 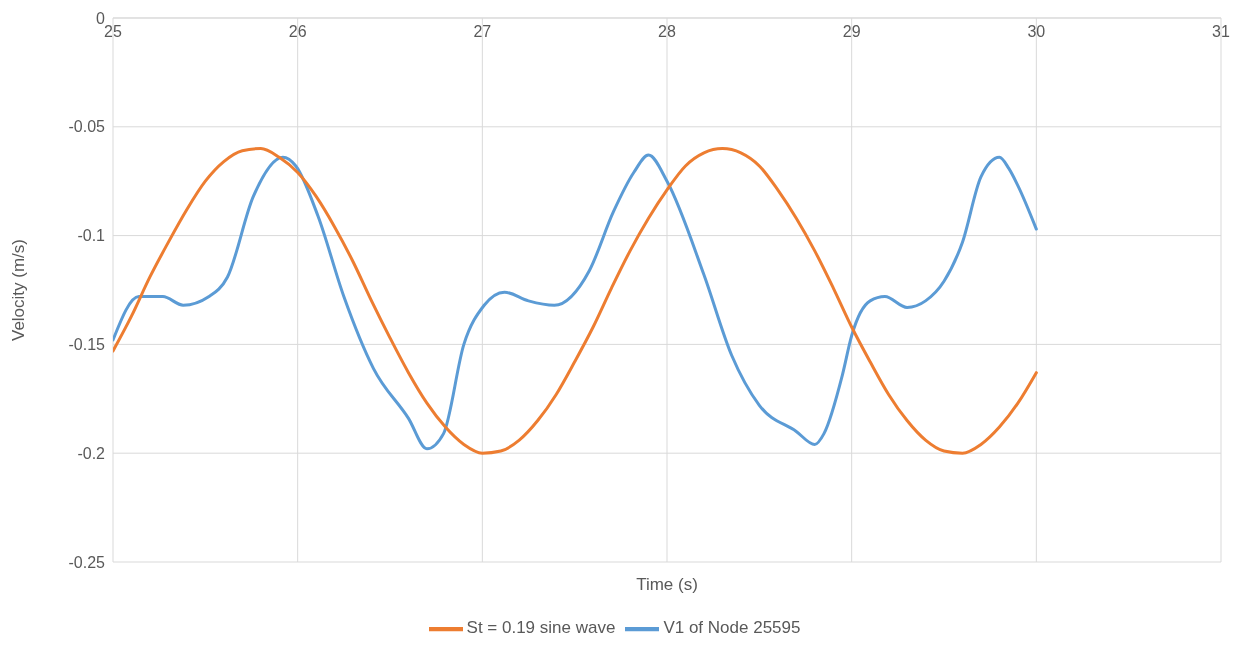 I want to click on y-axis-title: Velocity (m/s), so click(x=19, y=290).